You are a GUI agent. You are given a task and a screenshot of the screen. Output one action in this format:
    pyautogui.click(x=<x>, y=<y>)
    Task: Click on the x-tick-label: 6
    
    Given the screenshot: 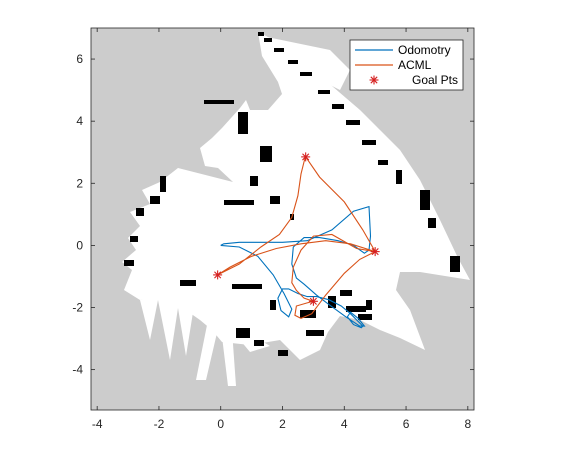 What is the action you would take?
    pyautogui.click(x=406, y=424)
    